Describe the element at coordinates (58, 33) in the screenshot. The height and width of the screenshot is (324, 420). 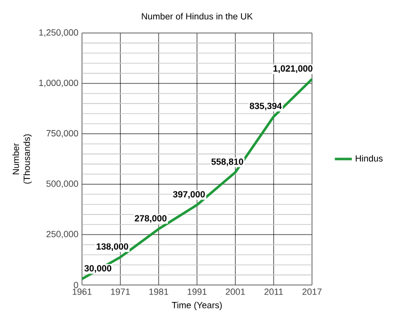
I see `y-tick-label: 1,250,000` at that location.